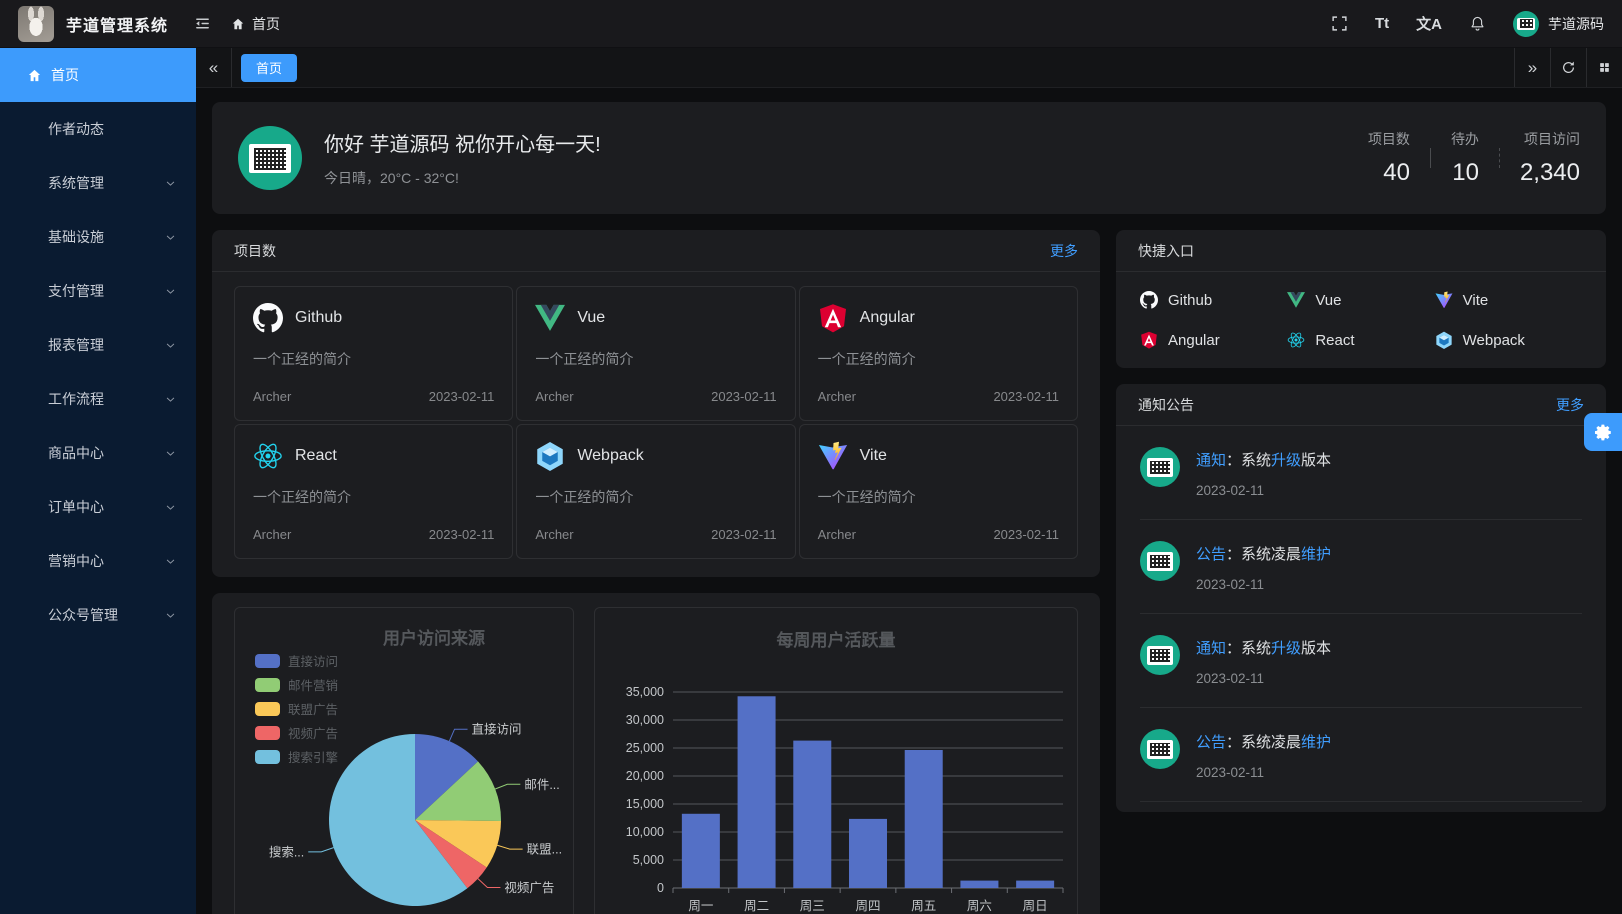  I want to click on project-name: React, so click(316, 455).